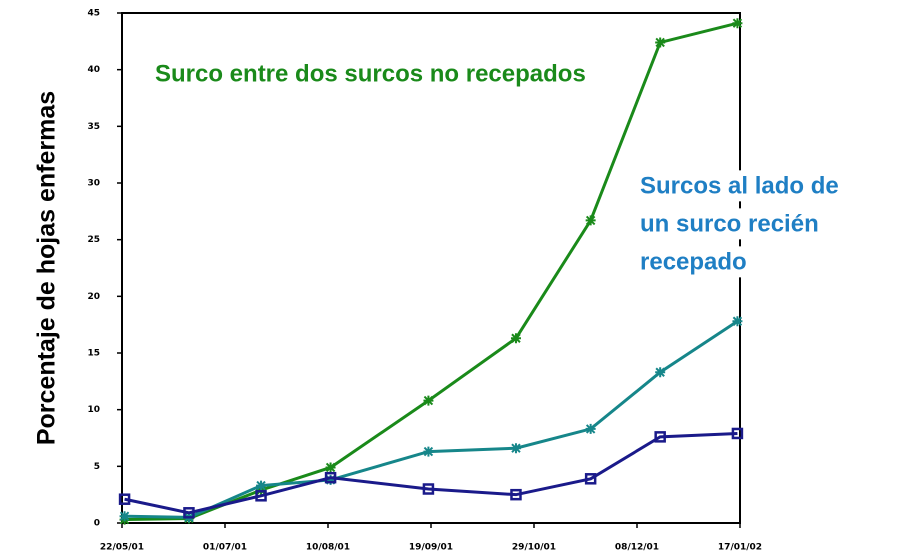 The image size is (905, 559). What do you see at coordinates (97, 467) in the screenshot?
I see `y-tick-label: 5` at bounding box center [97, 467].